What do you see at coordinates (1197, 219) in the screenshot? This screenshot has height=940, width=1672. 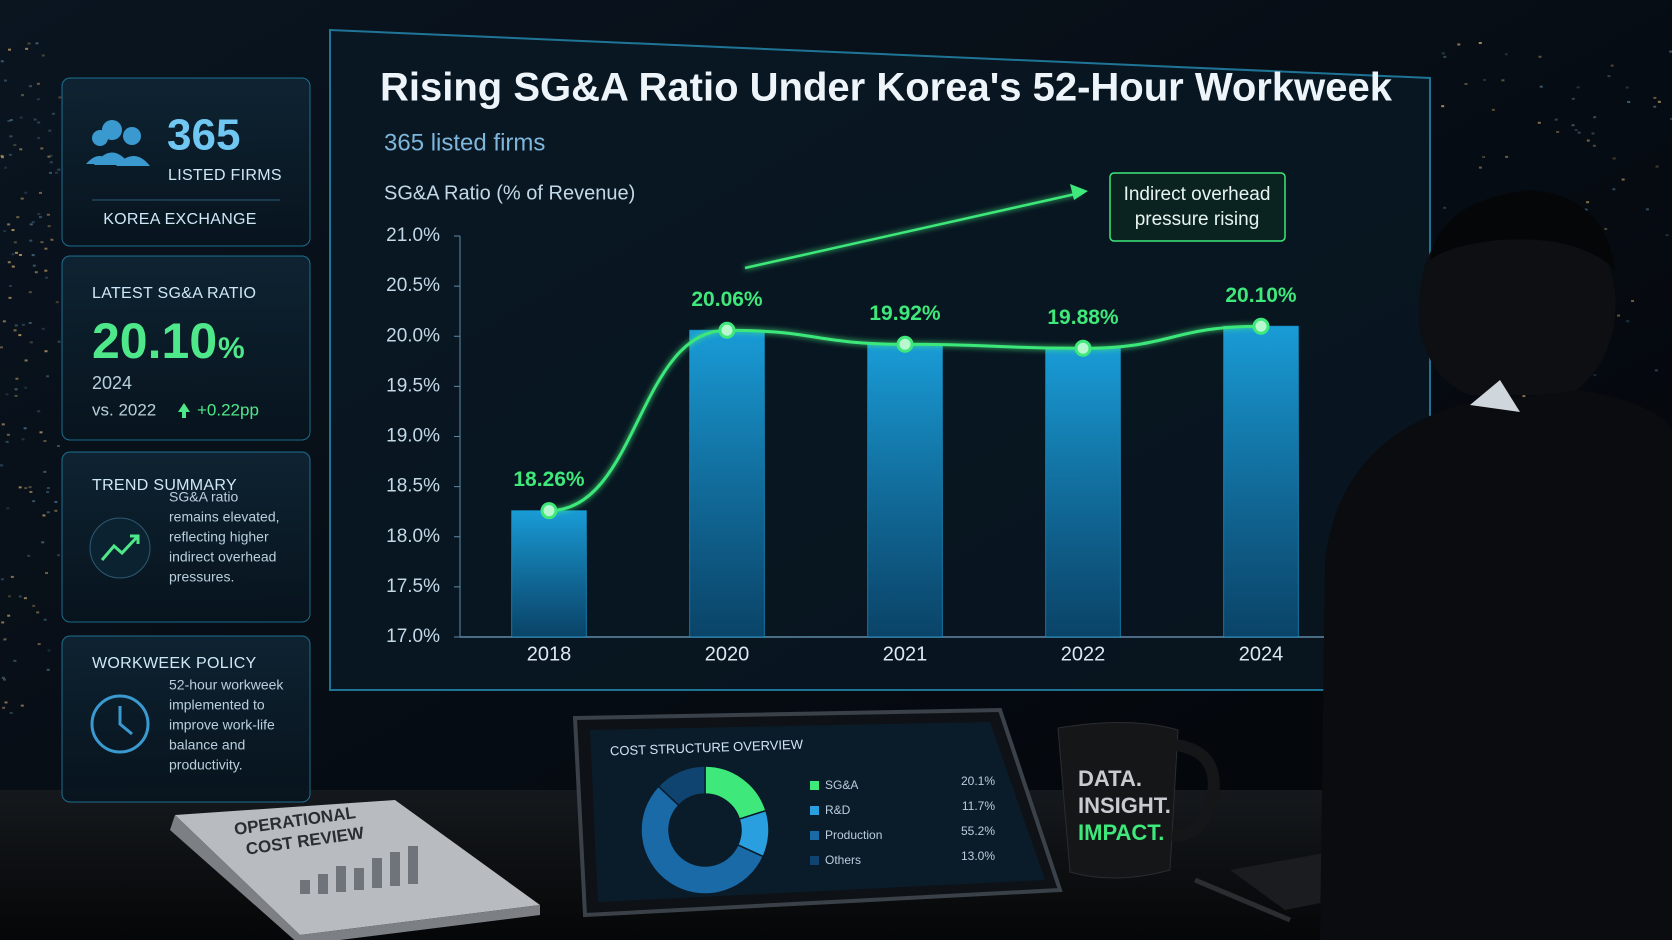 I see `annotation-text: pressure rising` at bounding box center [1197, 219].